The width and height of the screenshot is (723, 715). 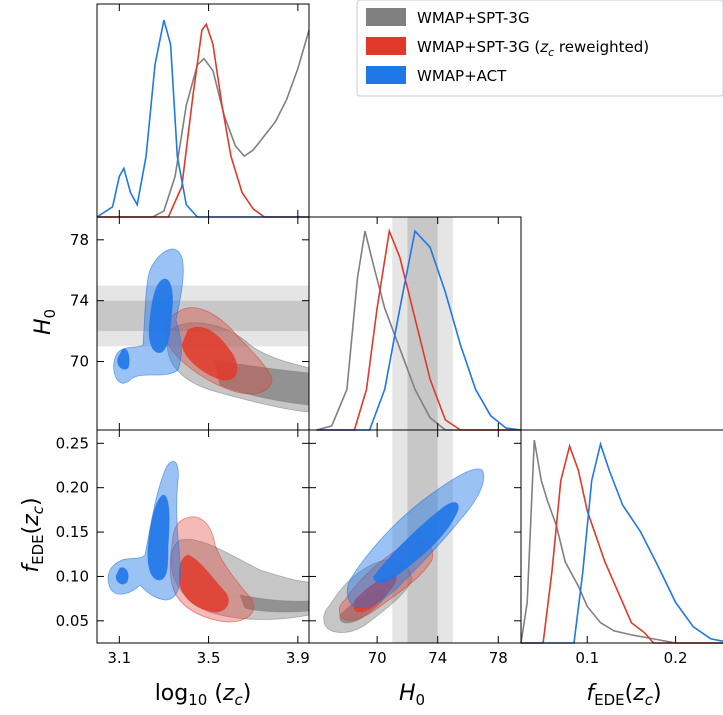 What do you see at coordinates (209, 658) in the screenshot?
I see `x-tick-label: 3.5` at bounding box center [209, 658].